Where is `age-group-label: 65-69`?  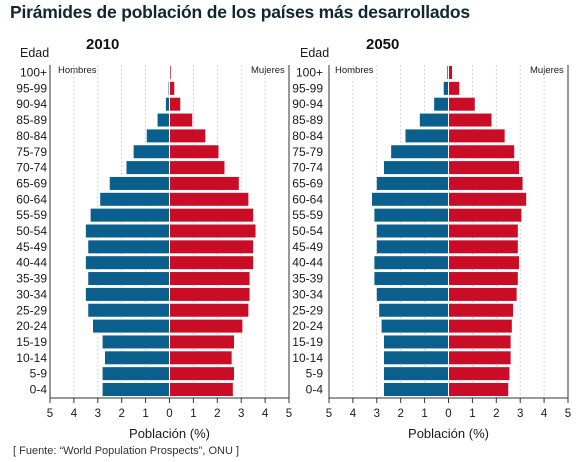 age-group-label: 65-69 is located at coordinates (31, 183).